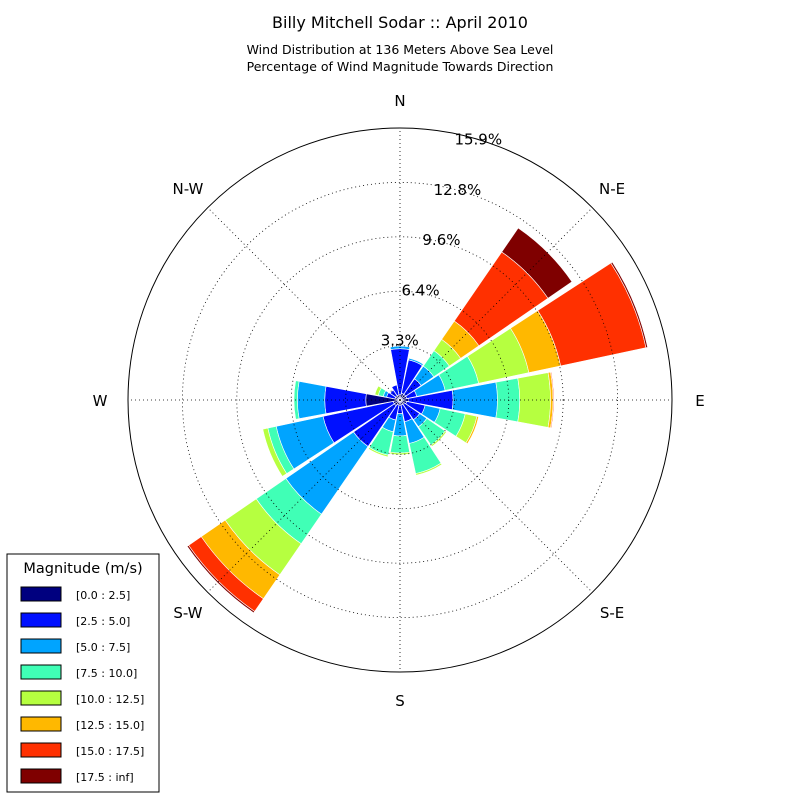  I want to click on radial-tick-label: 9.6%, so click(441, 240).